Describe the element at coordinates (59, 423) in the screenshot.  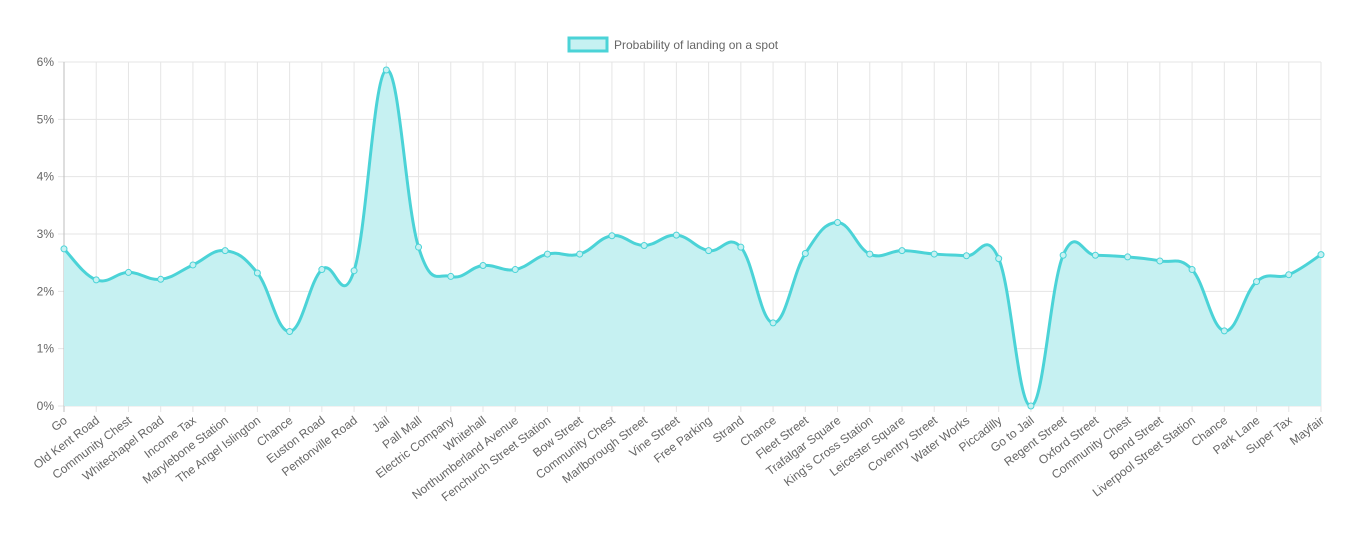
I see `x-tick-label: Go` at that location.